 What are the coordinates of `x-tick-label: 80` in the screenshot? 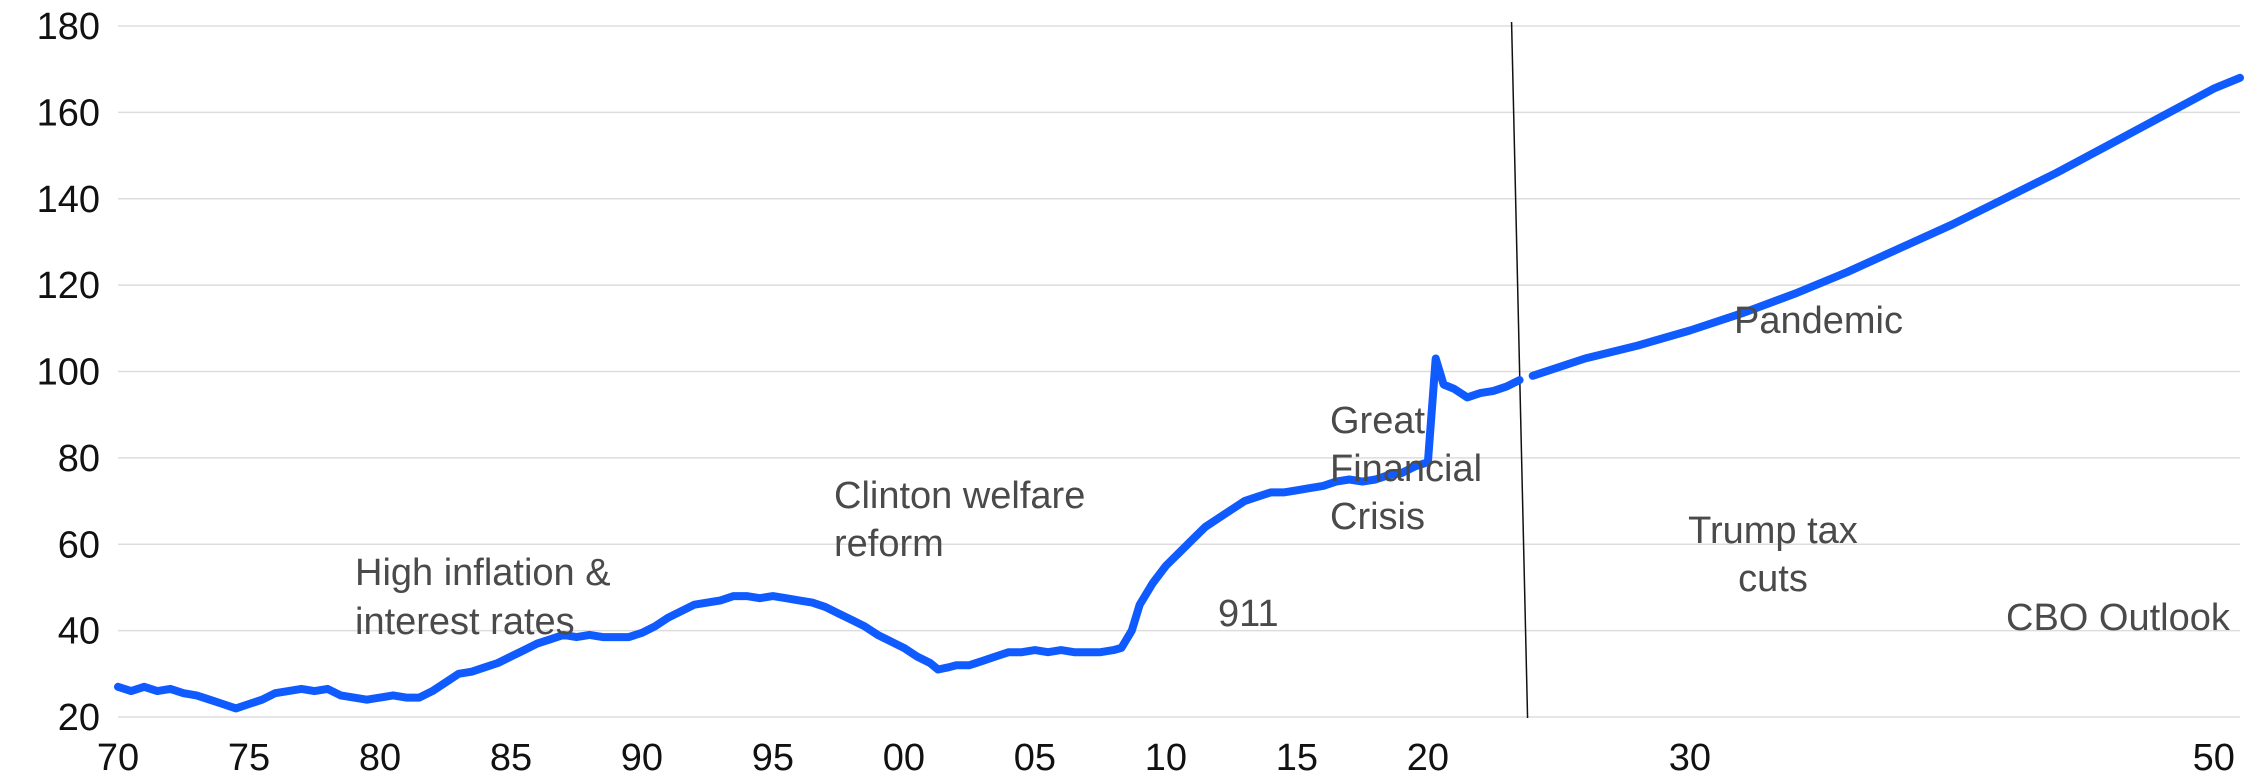 It's located at (380, 758).